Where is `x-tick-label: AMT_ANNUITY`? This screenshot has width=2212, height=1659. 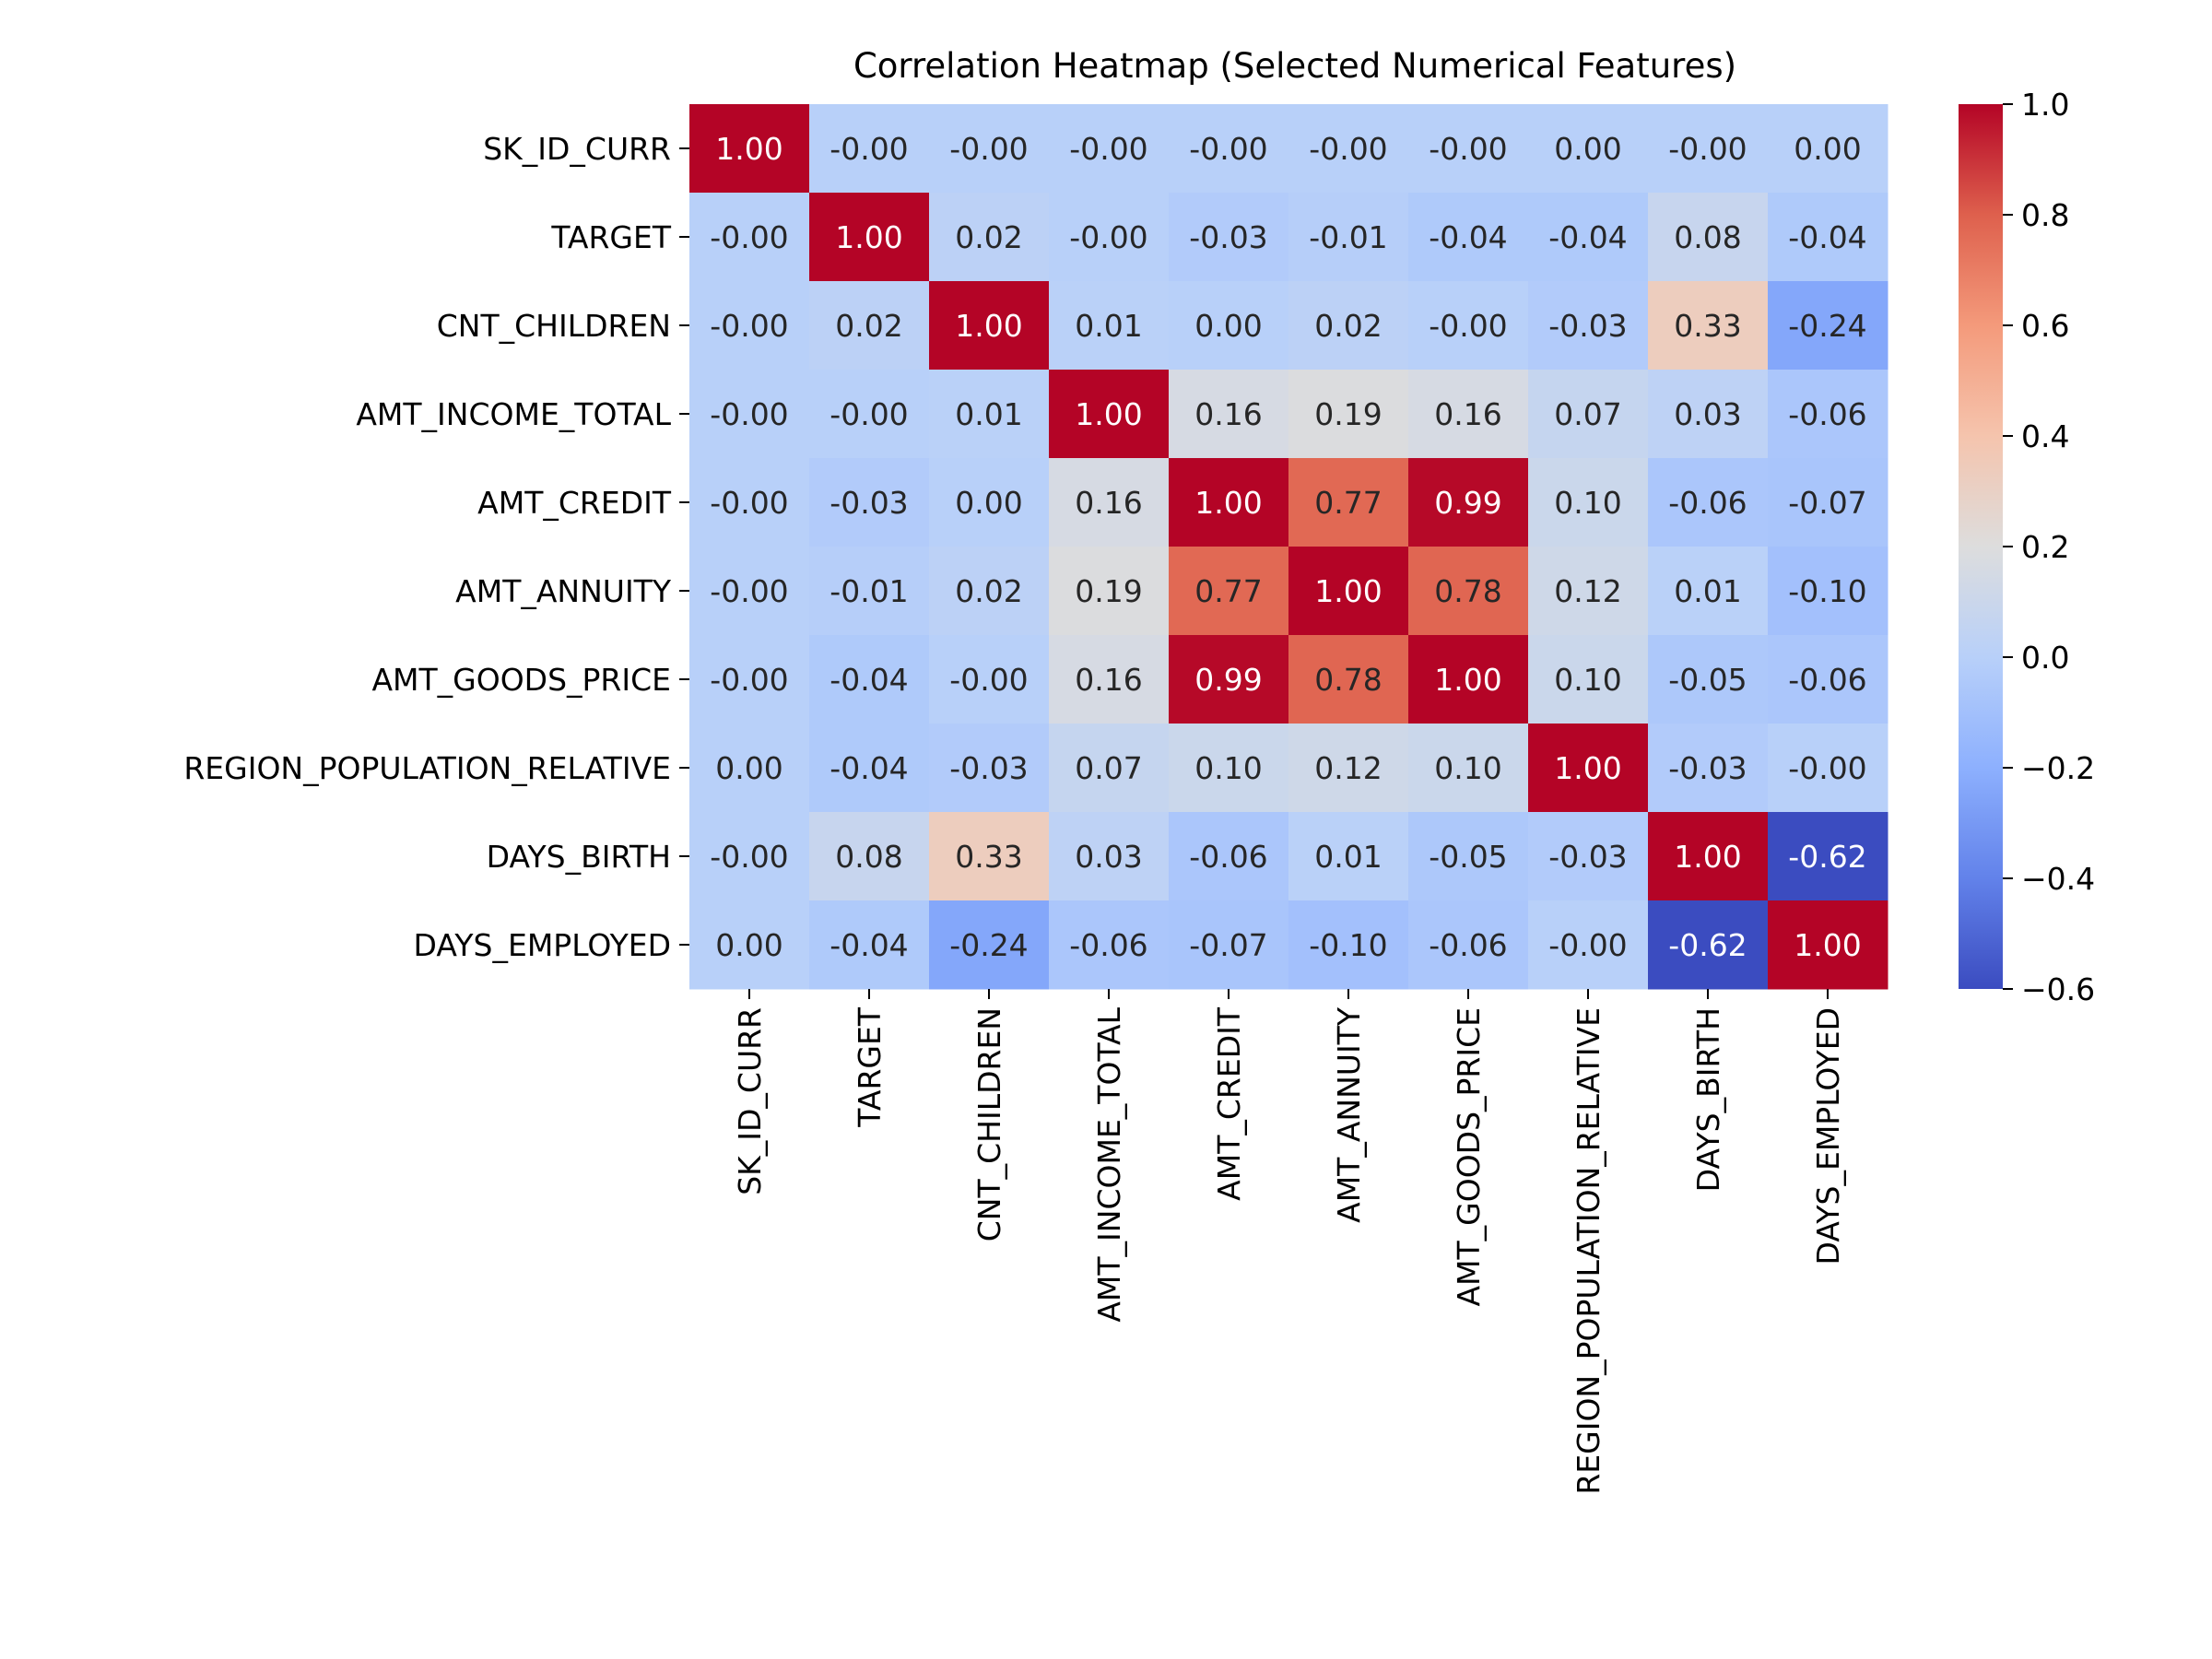
x-tick-label: AMT_ANNUITY is located at coordinates (1349, 1114).